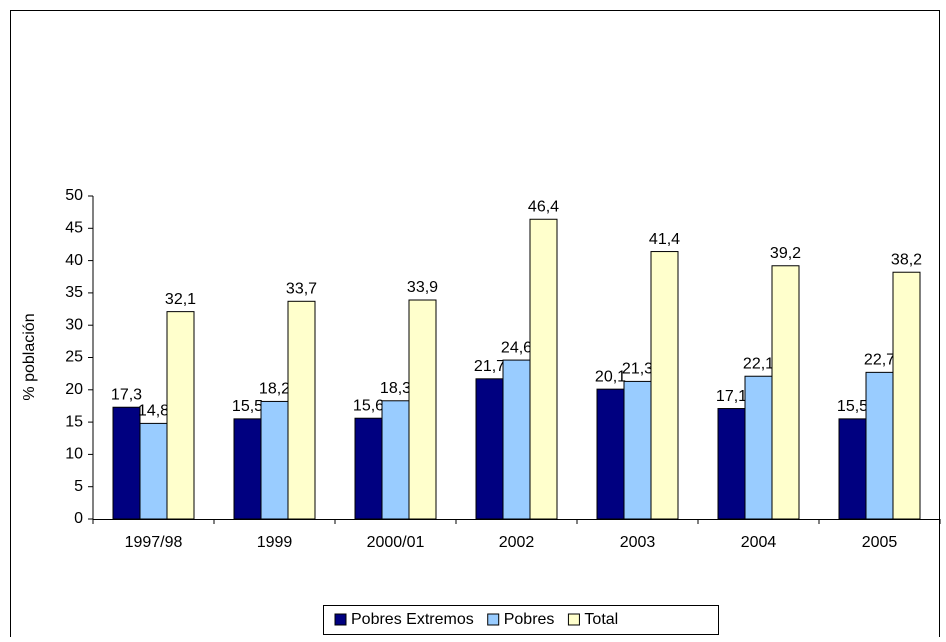 Image resolution: width=946 pixels, height=642 pixels. I want to click on value-label: 18,2, so click(274, 389).